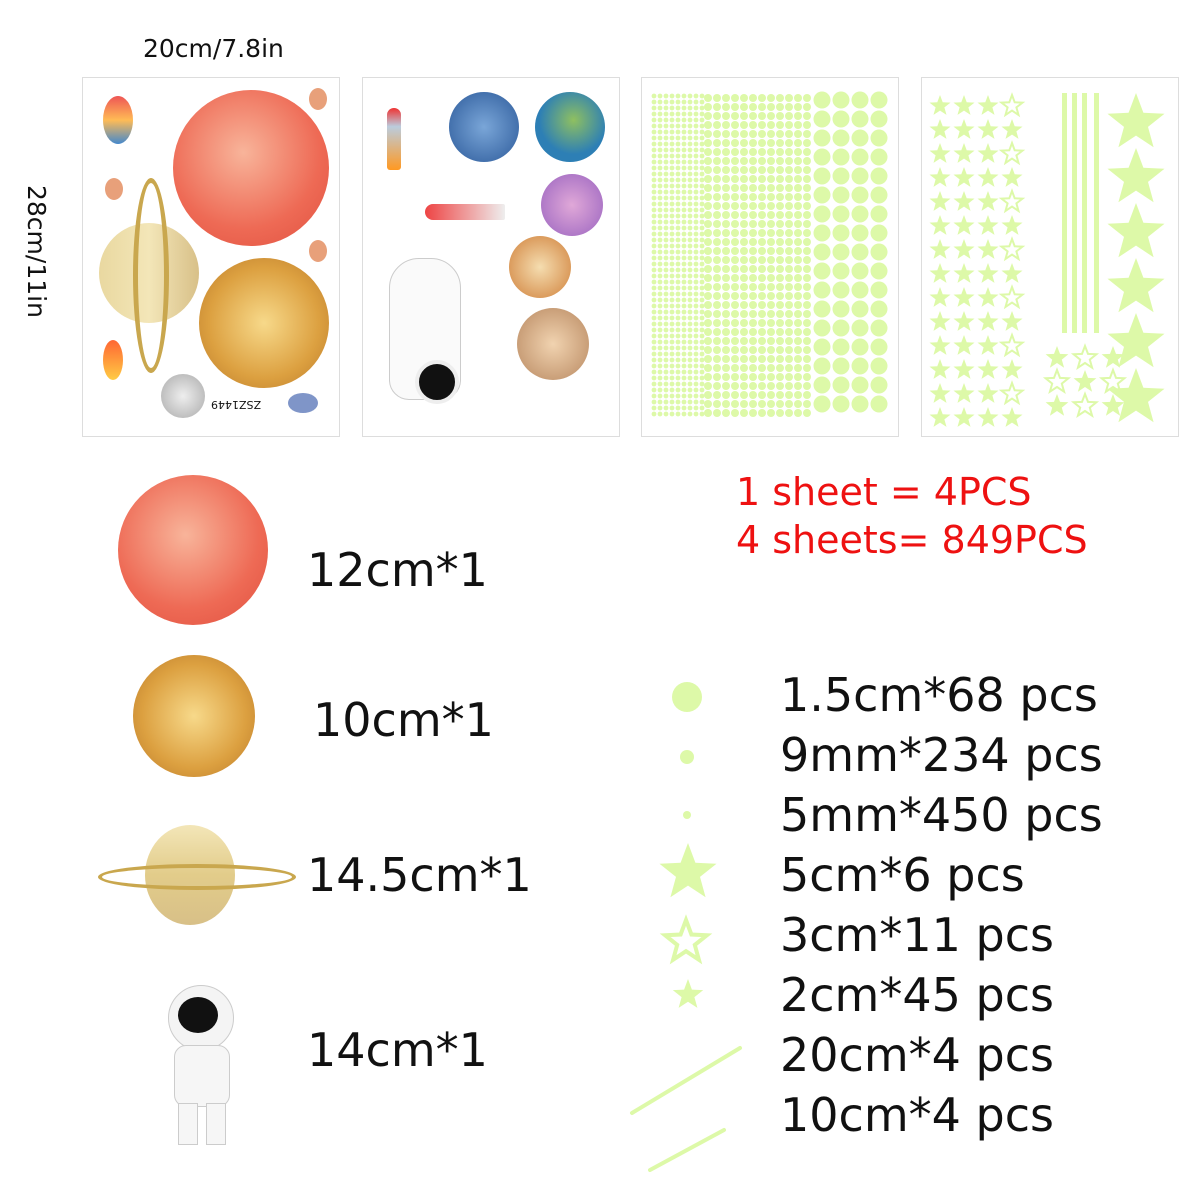  What do you see at coordinates (1064, 213) in the screenshot?
I see `glow-meteor` at bounding box center [1064, 213].